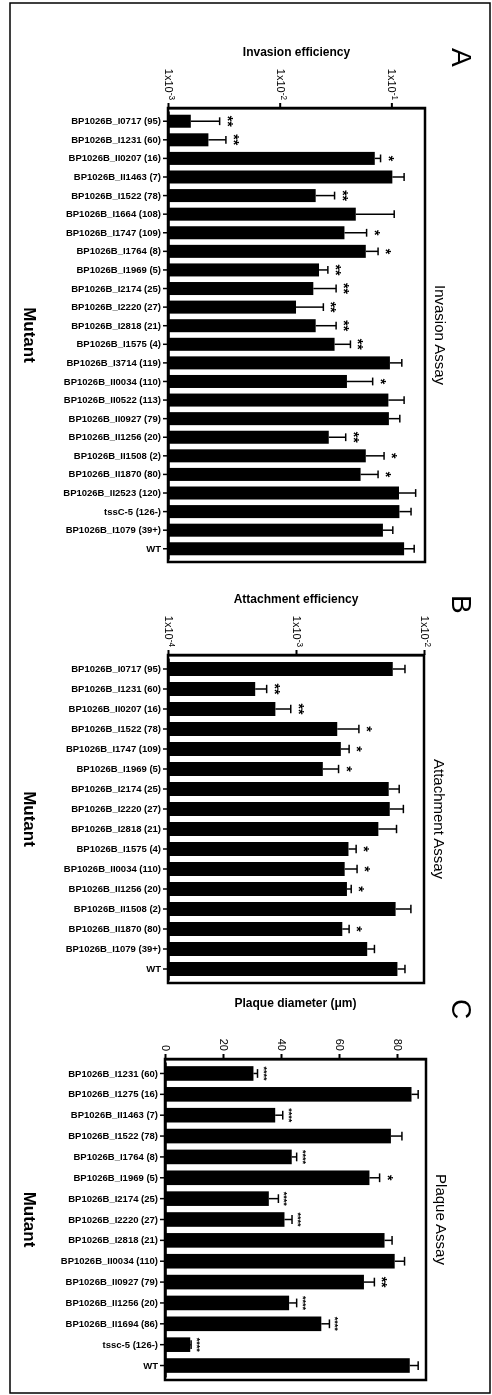  What do you see at coordinates (296, 52) in the screenshot?
I see `x-axis-title: Invasion efficiency` at bounding box center [296, 52].